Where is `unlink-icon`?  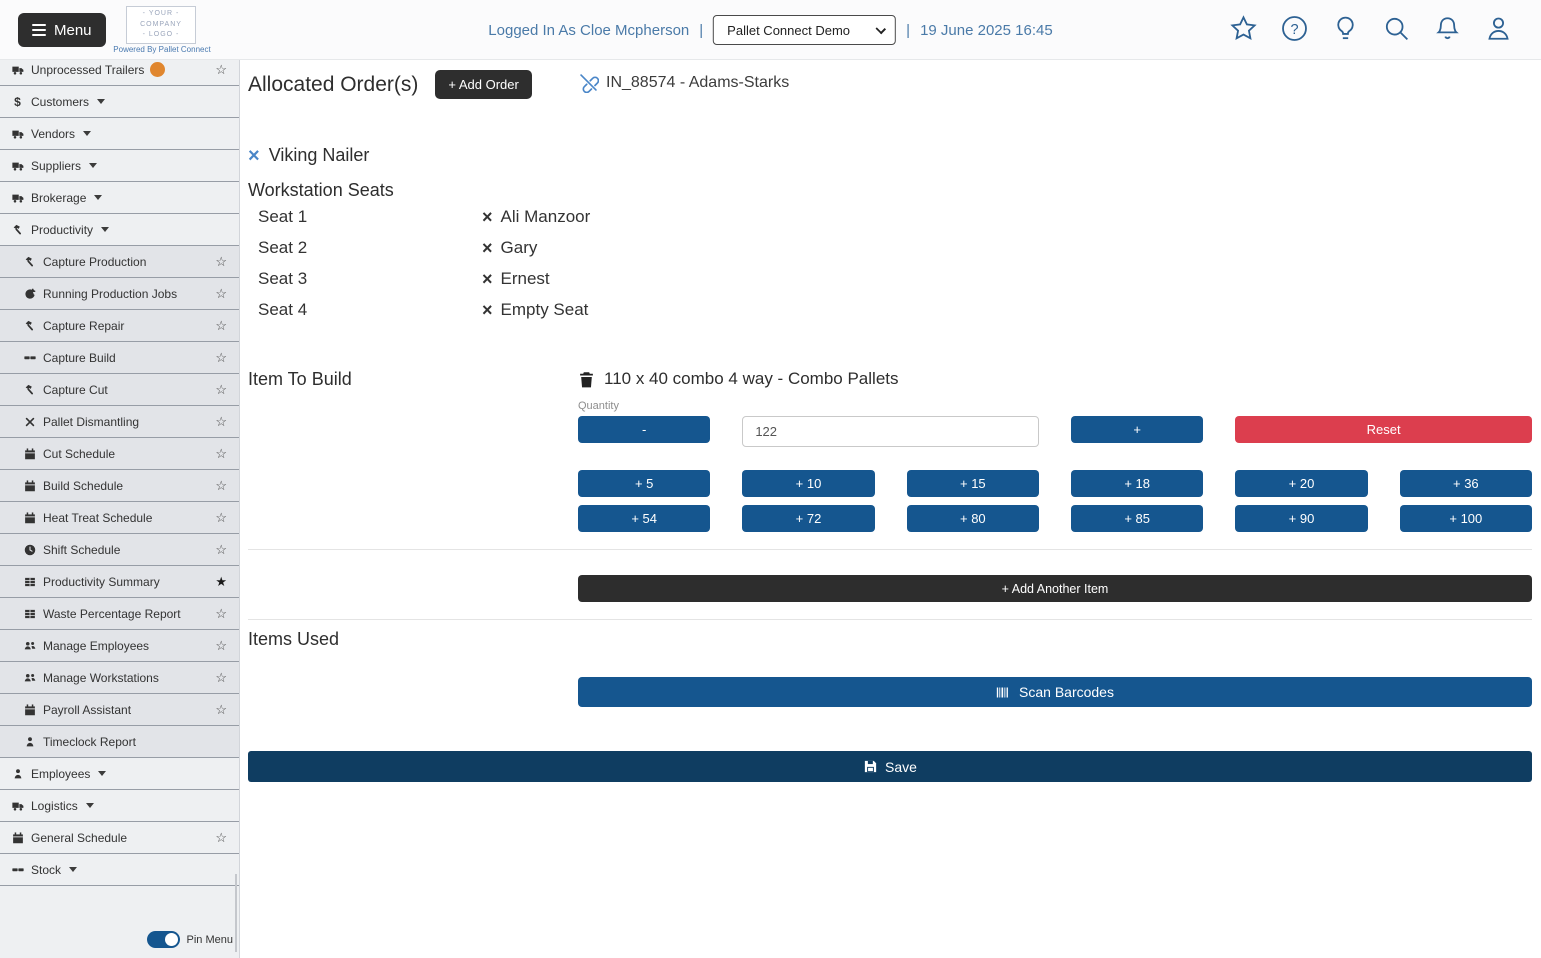 unlink-icon is located at coordinates (588, 82).